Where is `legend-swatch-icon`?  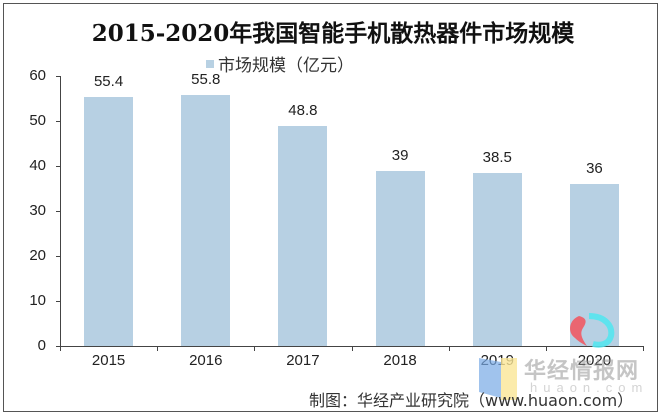
legend-swatch-icon is located at coordinates (210, 63).